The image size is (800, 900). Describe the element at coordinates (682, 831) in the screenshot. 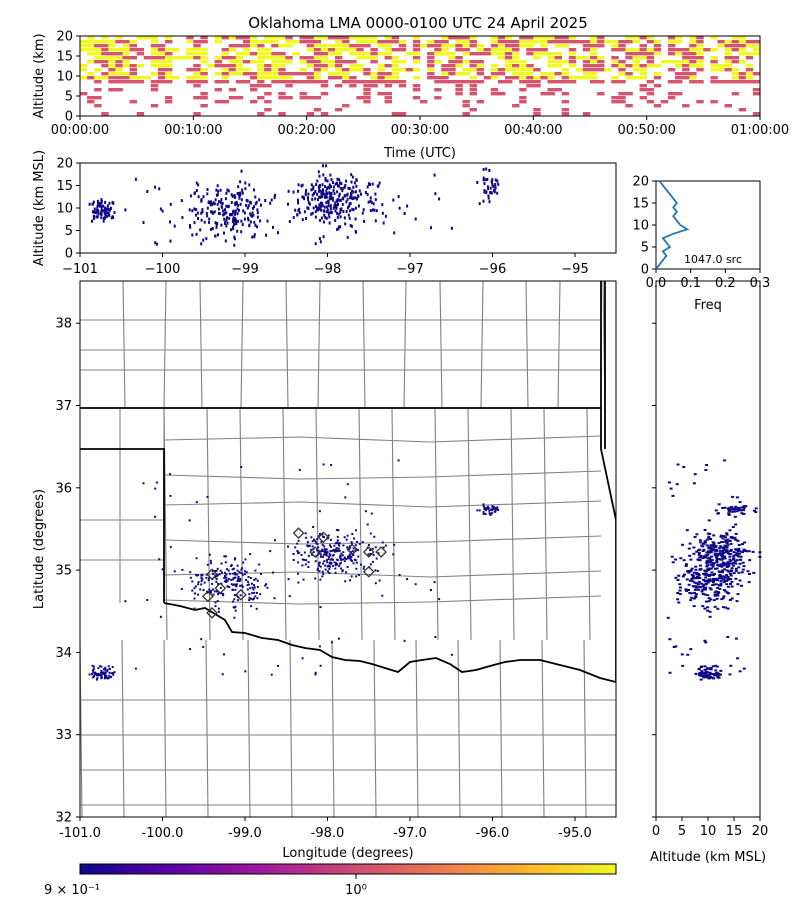

I see `x-tick-label: 5` at that location.